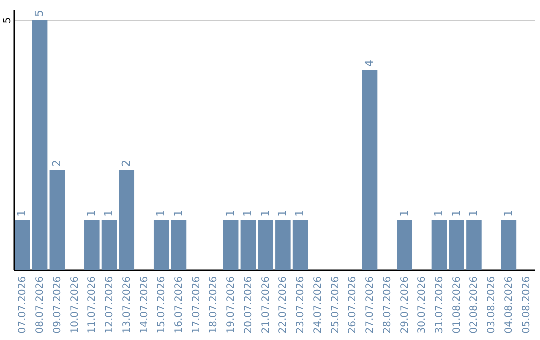 The width and height of the screenshot is (540, 340). I want to click on x-tick-label: 25.07.2026, so click(336, 305).